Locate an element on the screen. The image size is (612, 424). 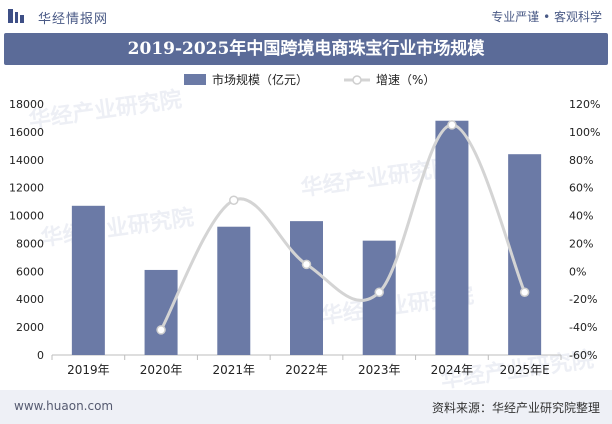
legend: 市场规模（亿元） 增速（%） is located at coordinates (309, 79).